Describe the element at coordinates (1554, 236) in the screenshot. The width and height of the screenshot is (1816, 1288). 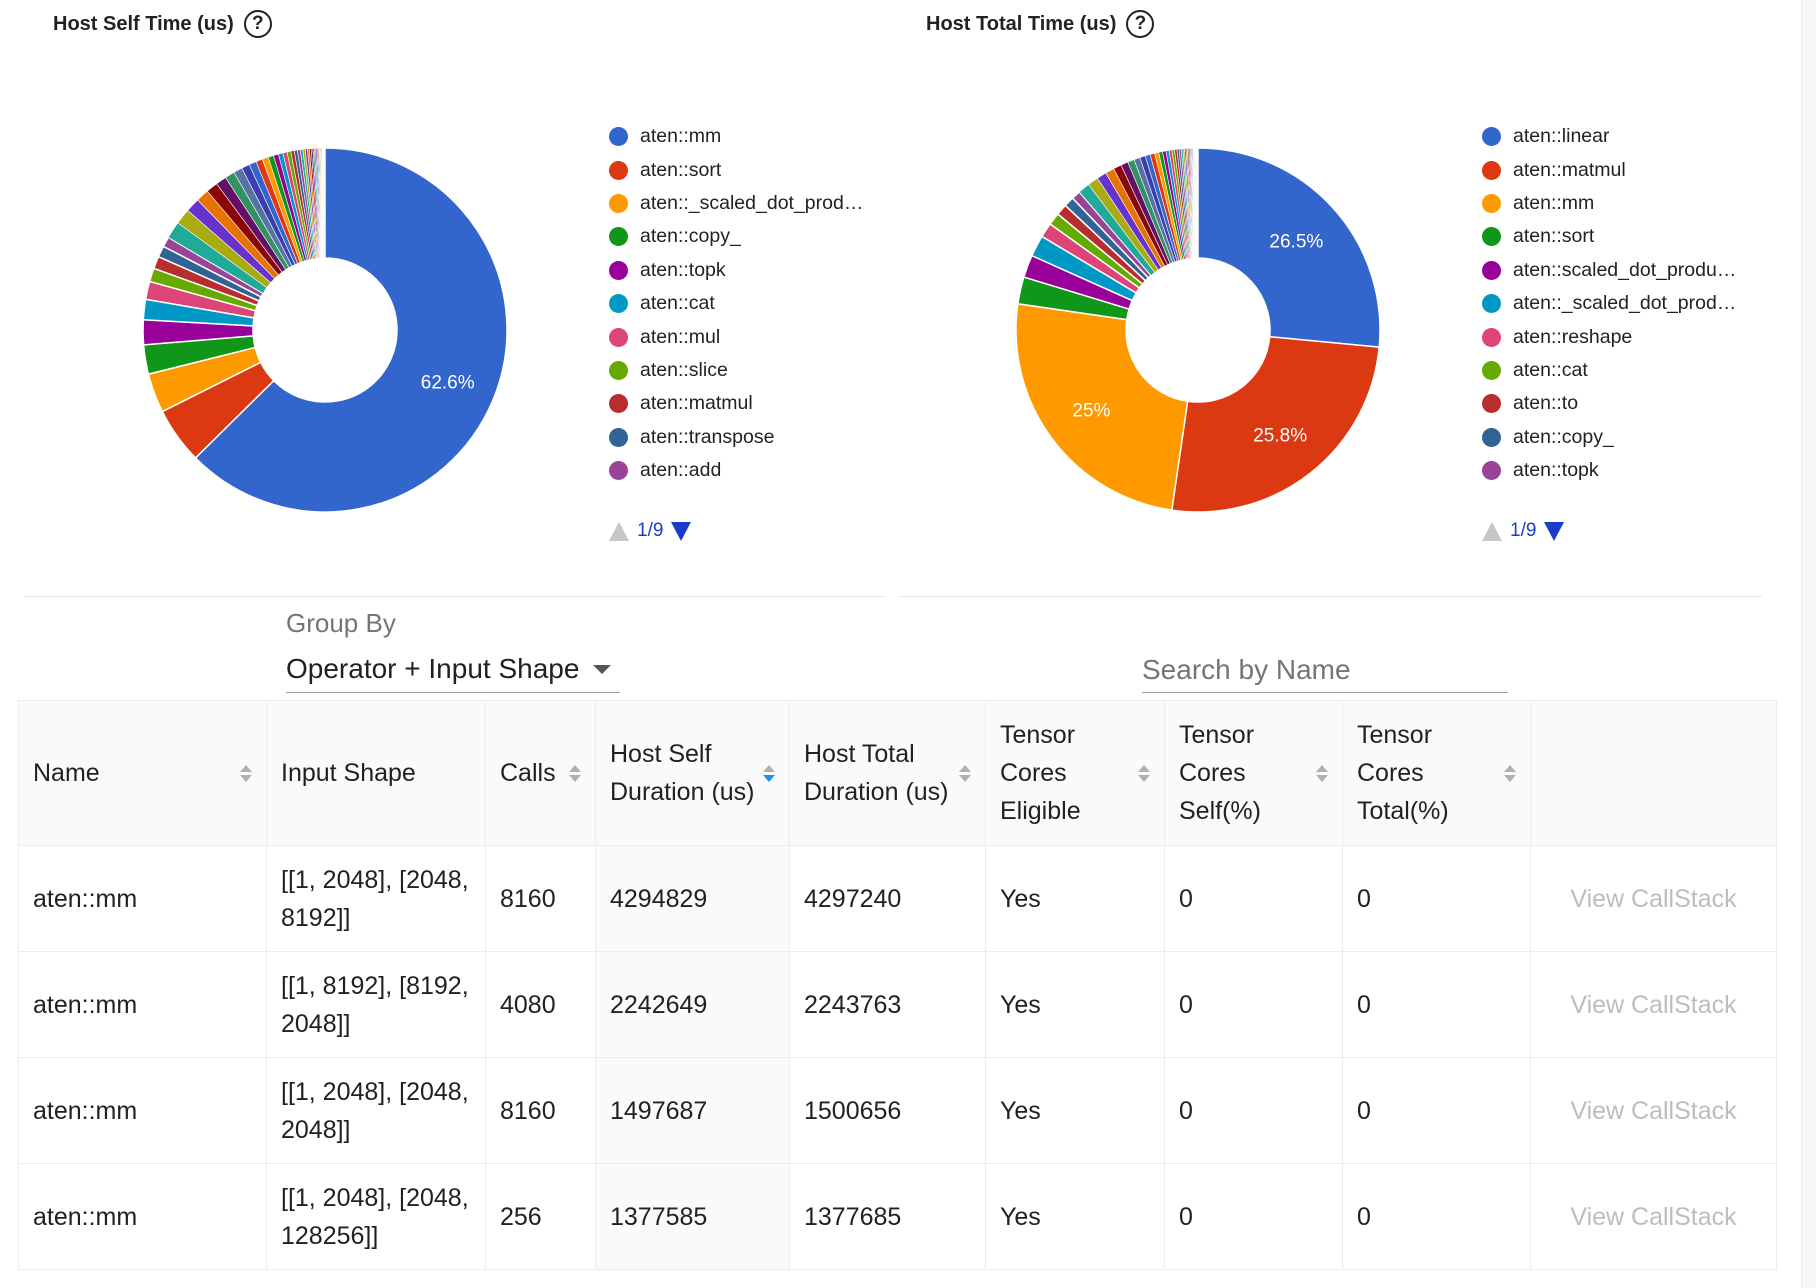
I see `legend-label: aten::sort` at that location.